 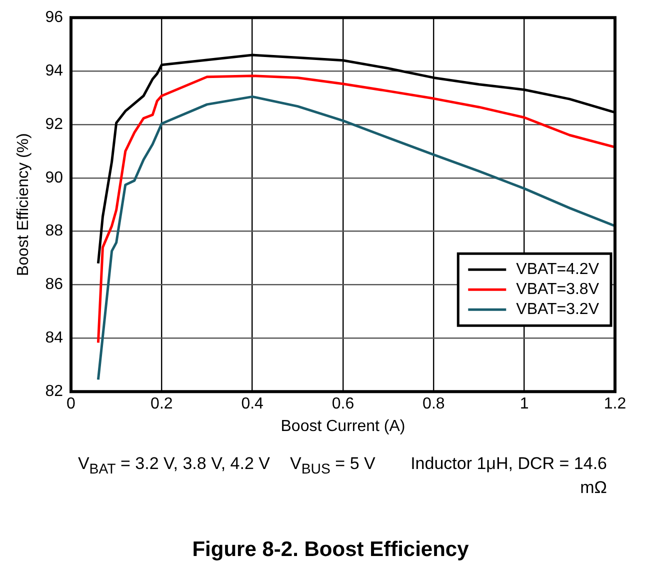 I want to click on y-tick-label: 88, so click(x=54, y=231).